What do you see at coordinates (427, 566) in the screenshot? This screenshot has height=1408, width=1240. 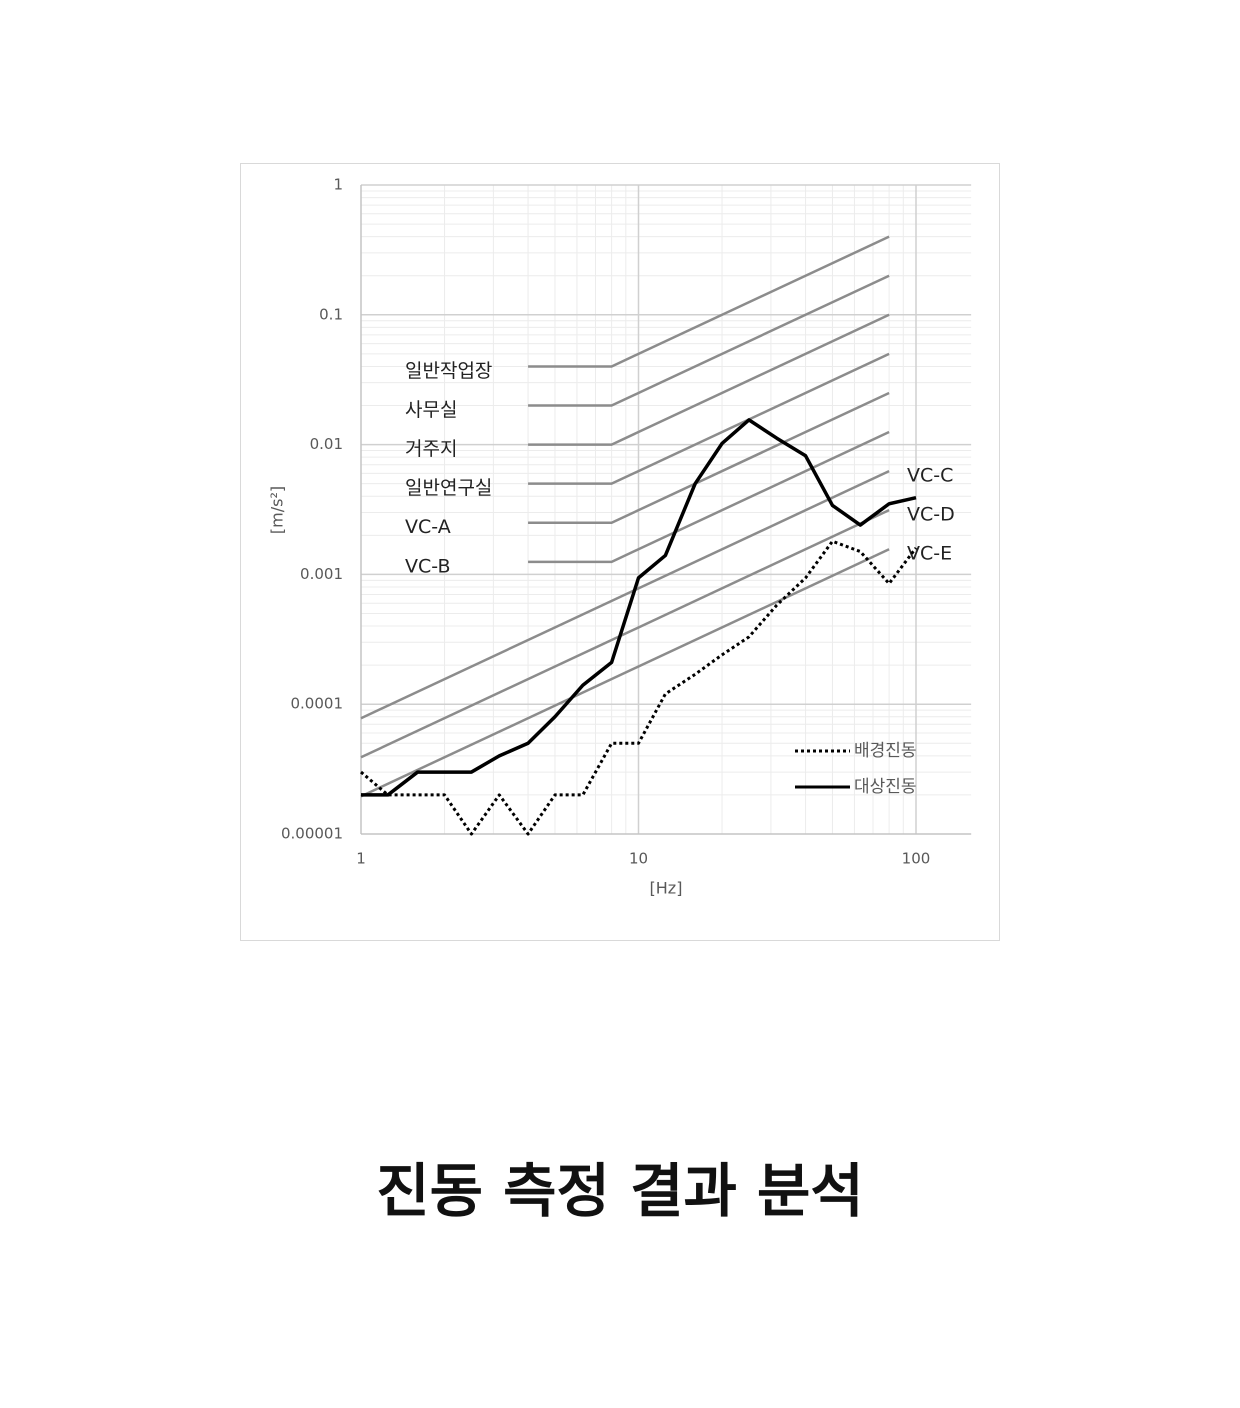 I see `criterion-label: VC-B` at bounding box center [427, 566].